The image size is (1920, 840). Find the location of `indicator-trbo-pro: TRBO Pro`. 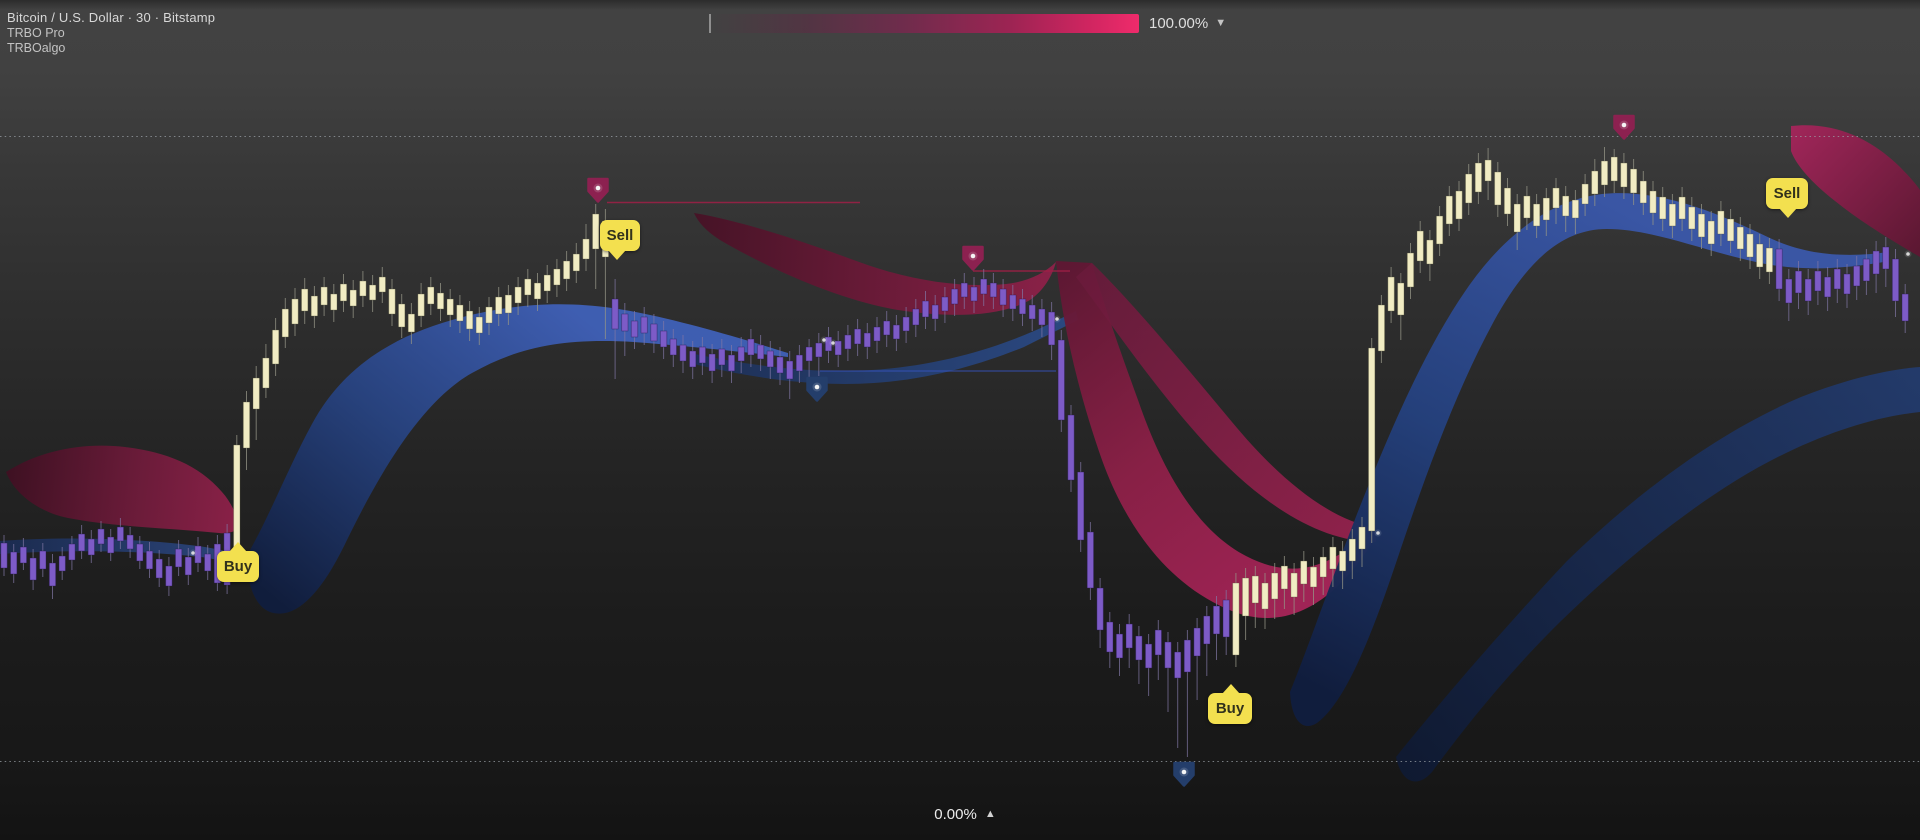

indicator-trbo-pro: TRBO Pro is located at coordinates (36, 32).